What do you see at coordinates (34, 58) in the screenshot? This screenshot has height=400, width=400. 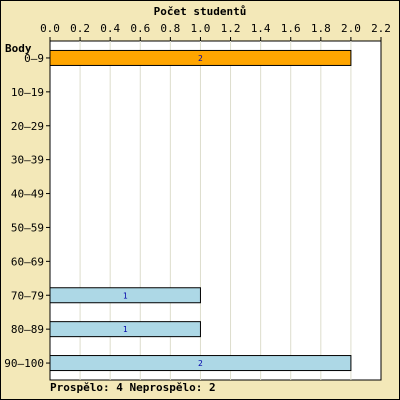 I see `y-tick-label: 0–9` at bounding box center [34, 58].